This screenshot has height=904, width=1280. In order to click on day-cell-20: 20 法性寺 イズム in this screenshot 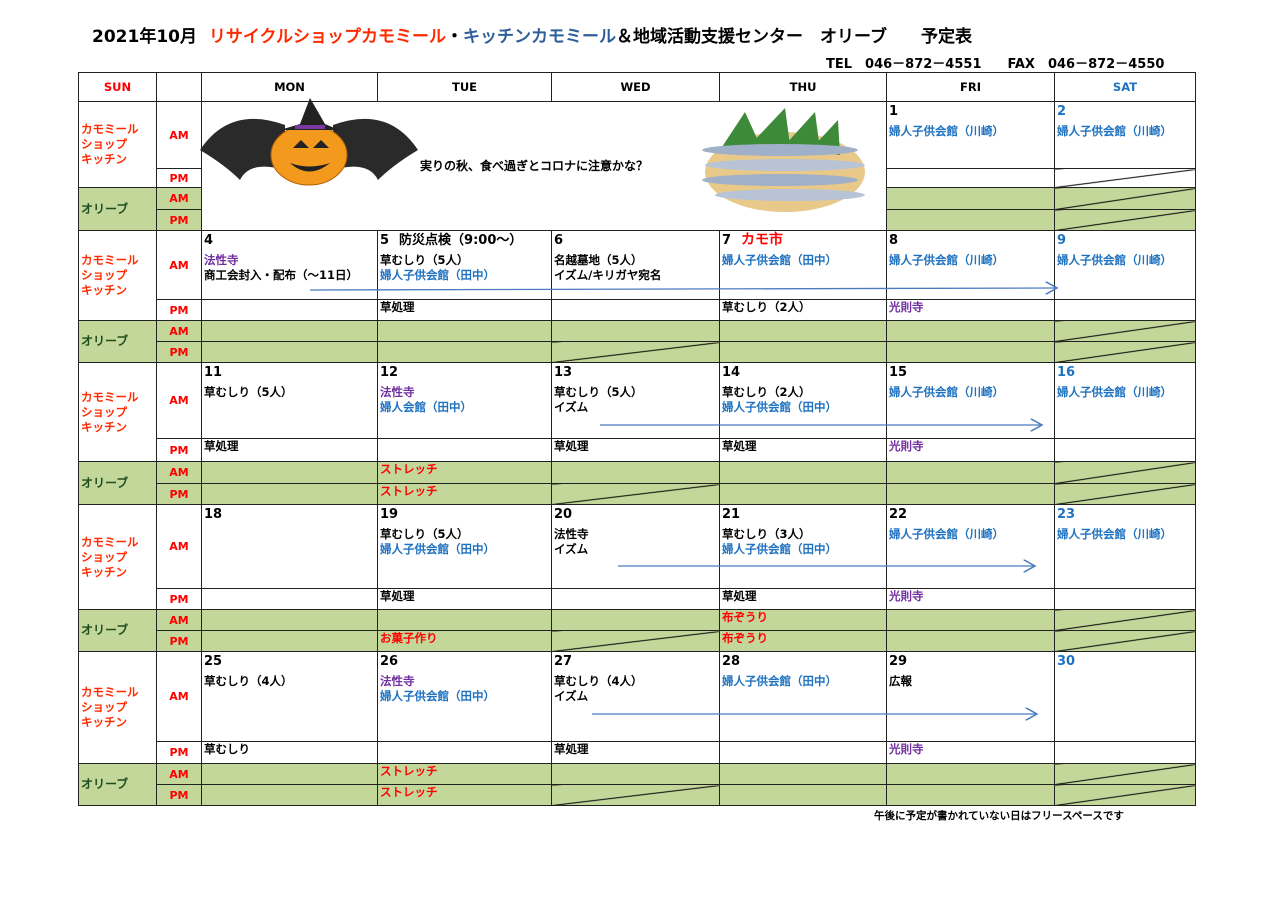, I will do `click(635, 546)`.